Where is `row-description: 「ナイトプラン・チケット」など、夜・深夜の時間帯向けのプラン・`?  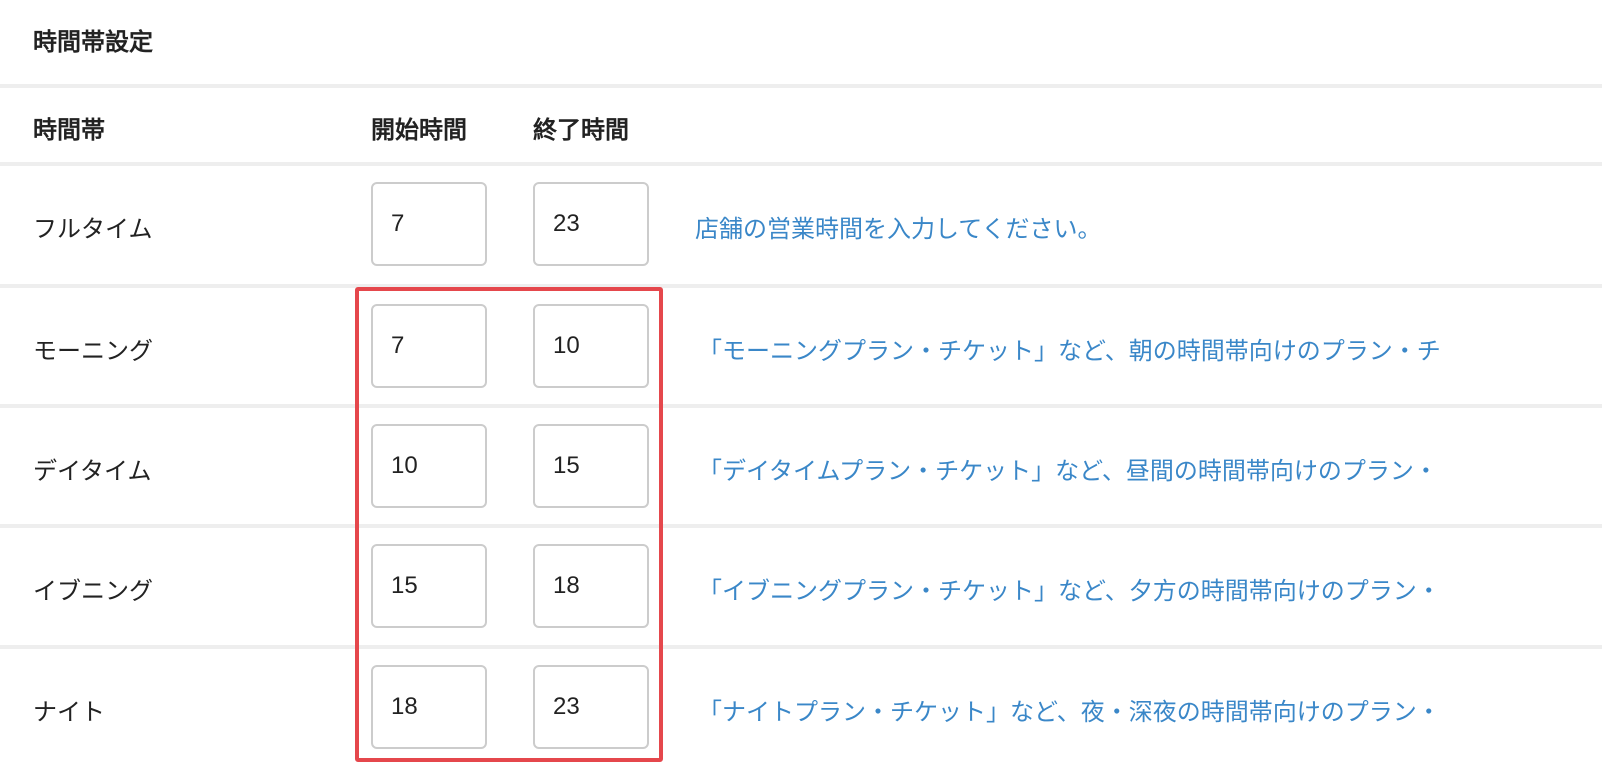 row-description: 「ナイトプラン・チケット」など、夜・深夜の時間帯向けのプラン・ is located at coordinates (1069, 712).